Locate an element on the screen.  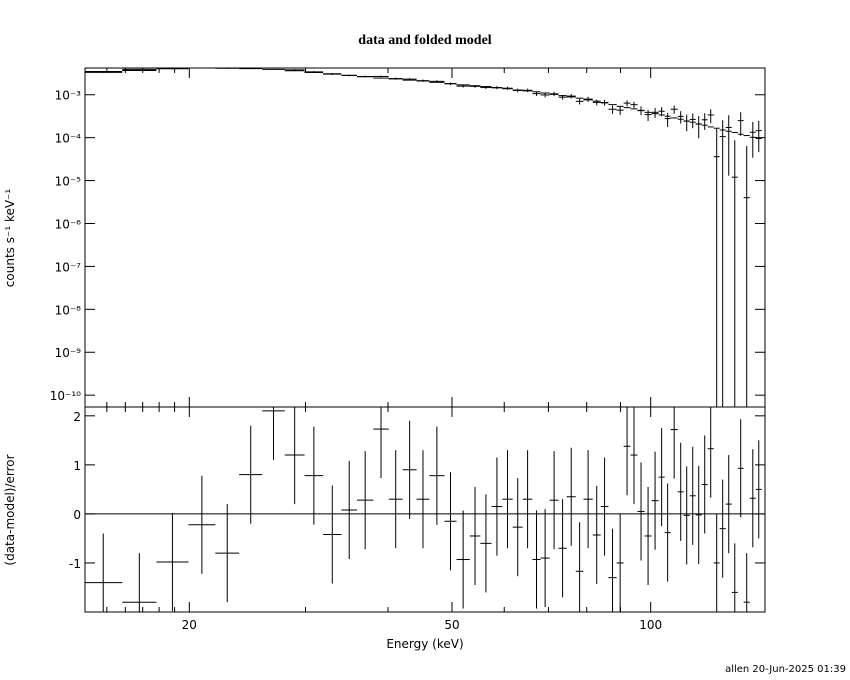
y-tick-label: 10⁻⁹ is located at coordinates (68, 353).